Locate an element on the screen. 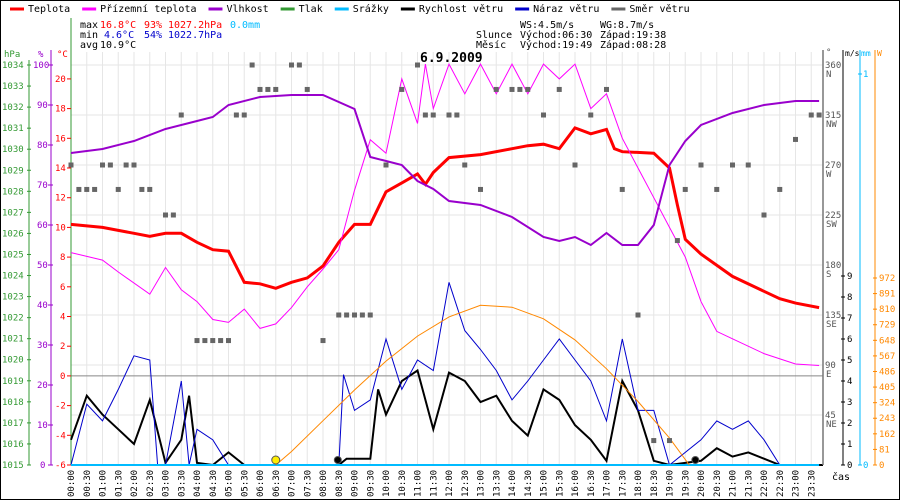 This screenshot has height=504, width=900. sunrise-marker is located at coordinates (276, 460).